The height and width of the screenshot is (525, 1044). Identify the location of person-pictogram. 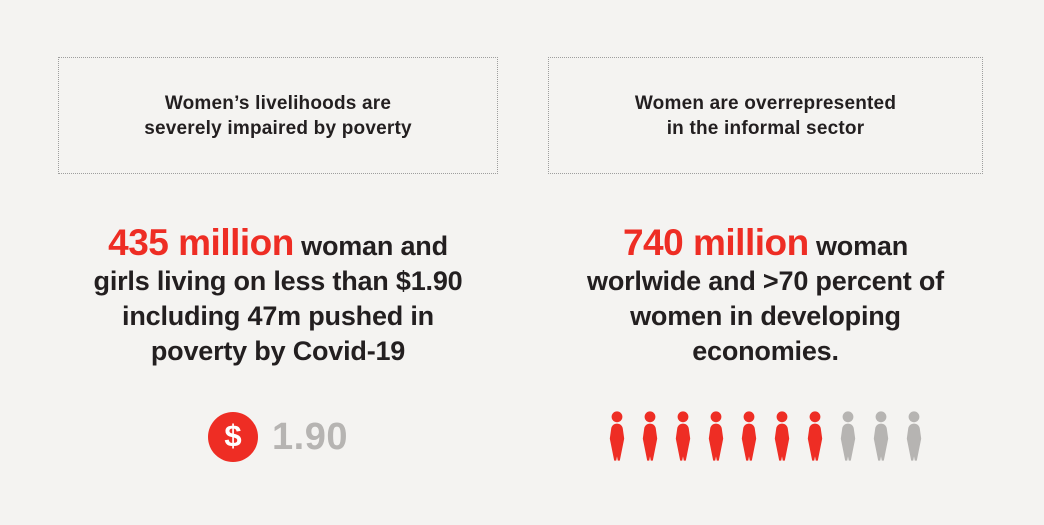
(765, 437).